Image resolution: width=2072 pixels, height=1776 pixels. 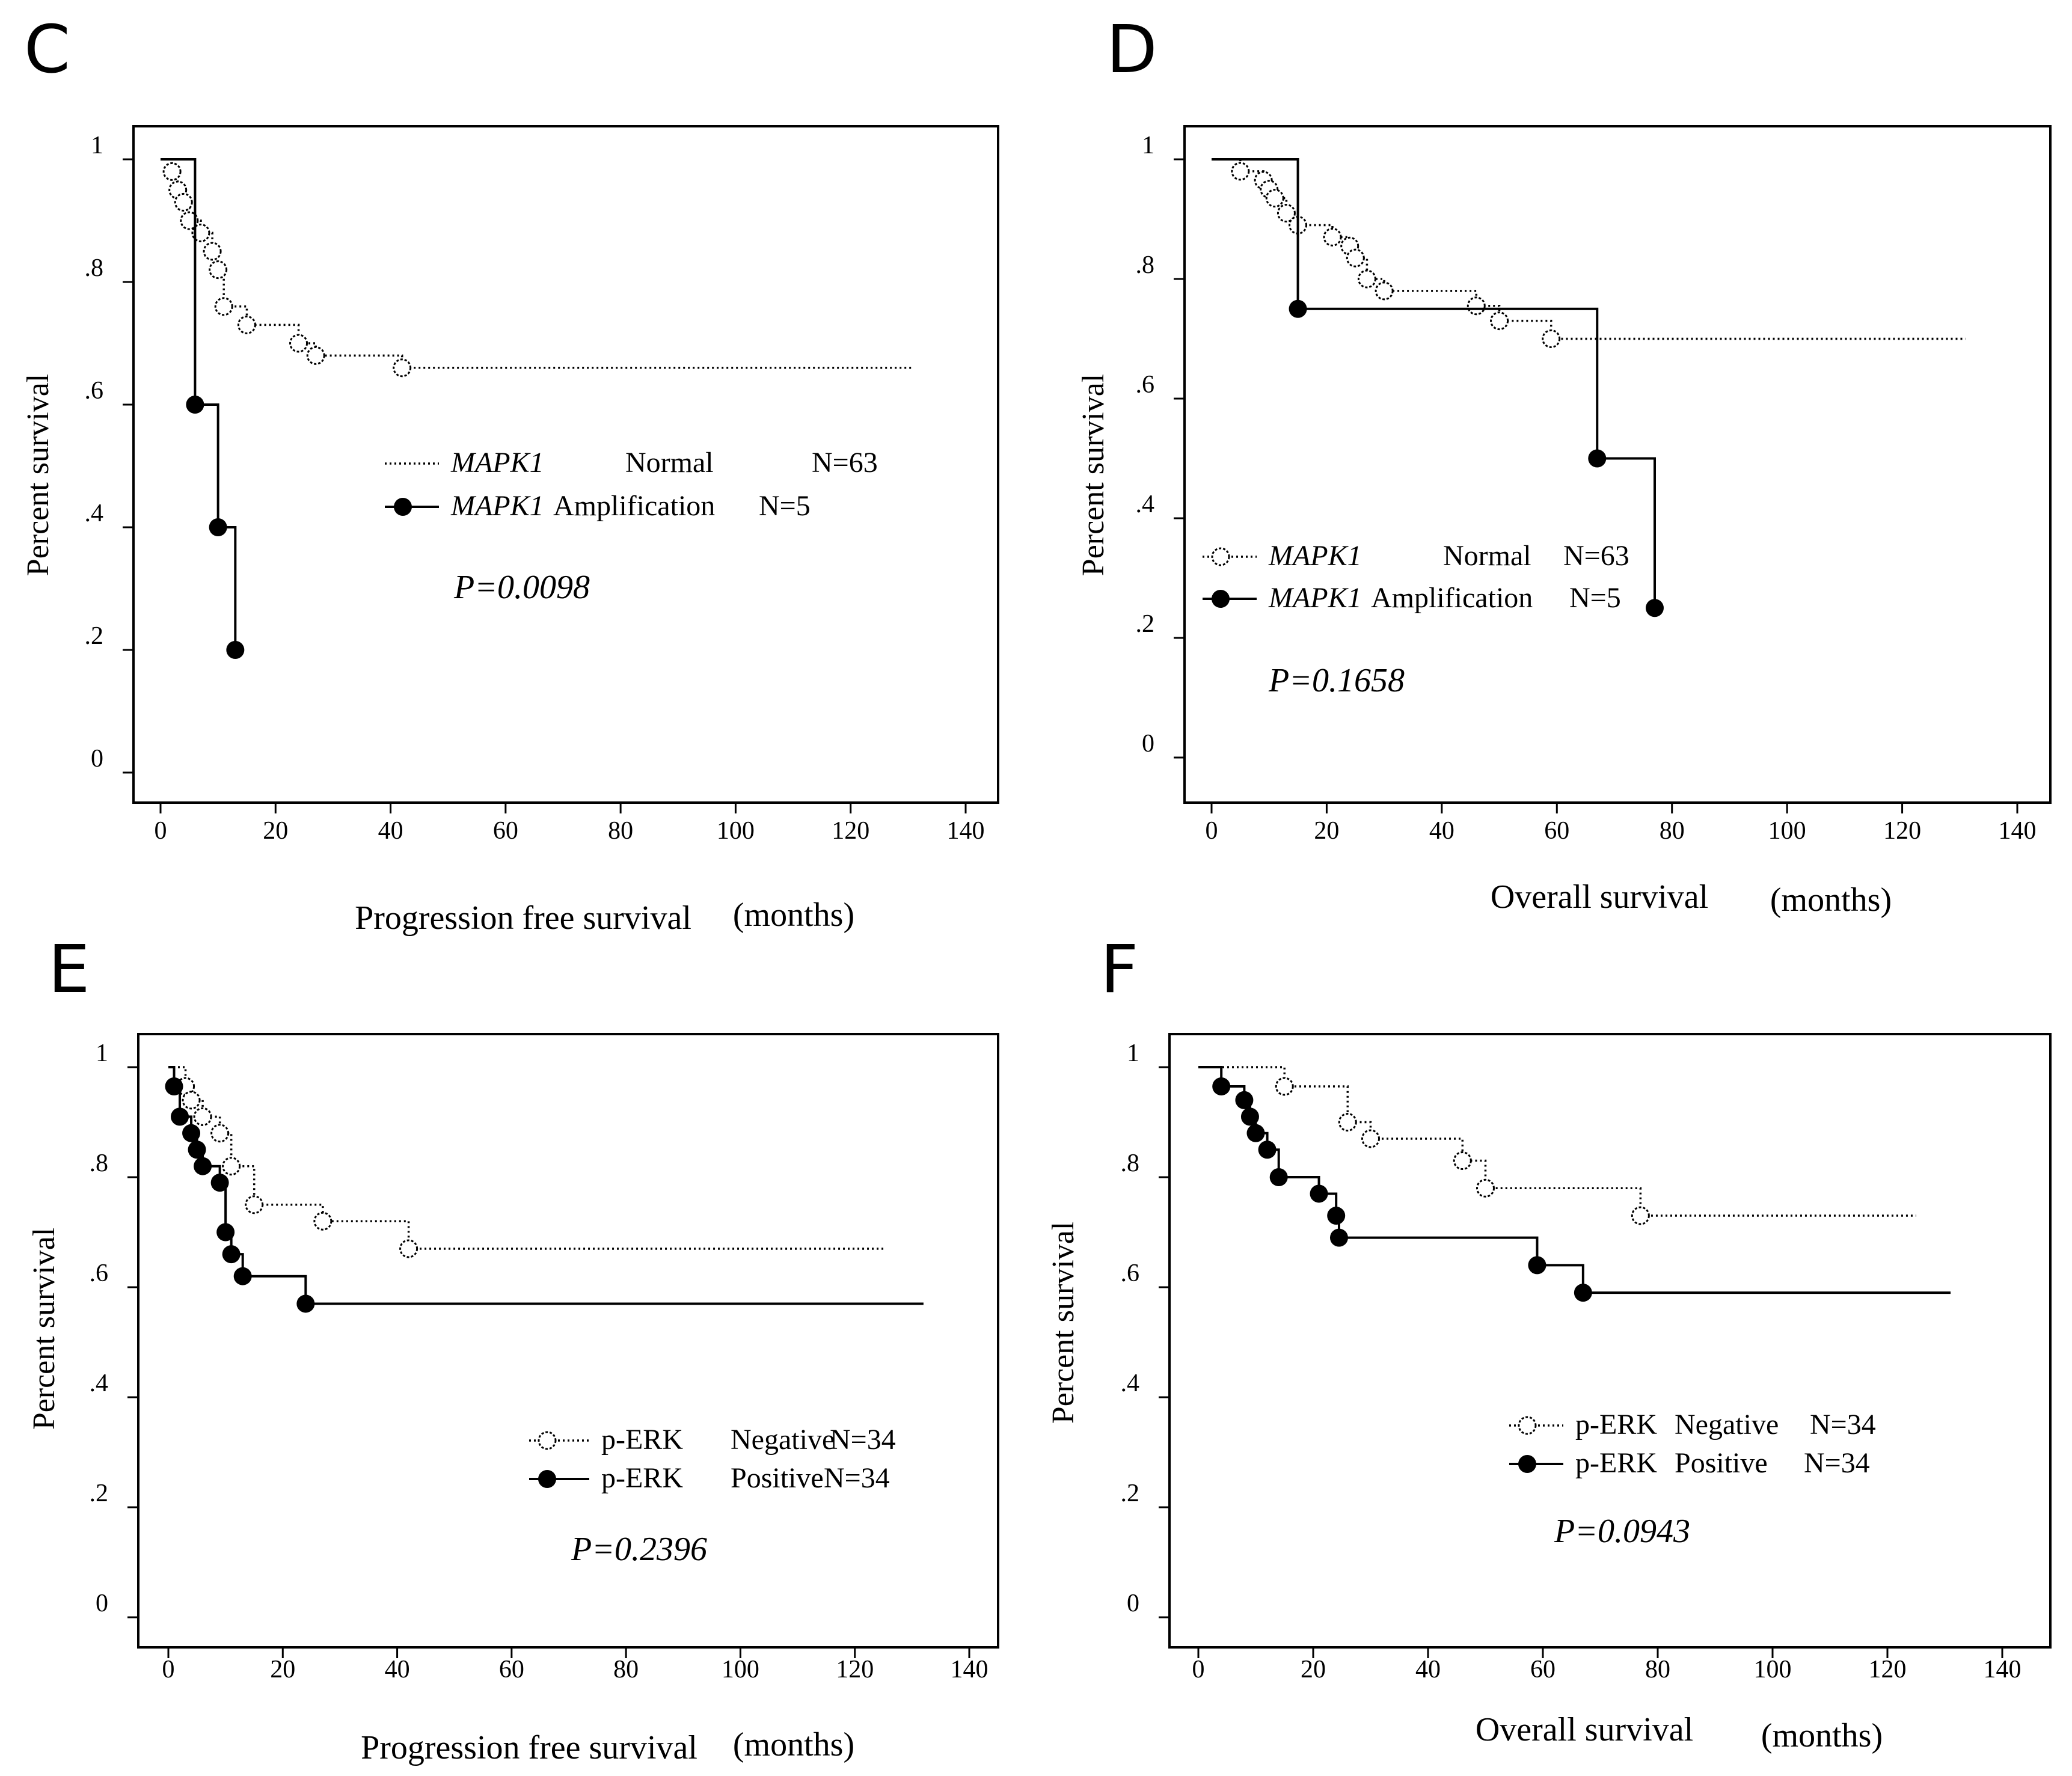 I want to click on legend-group: Normal, so click(x=669, y=463).